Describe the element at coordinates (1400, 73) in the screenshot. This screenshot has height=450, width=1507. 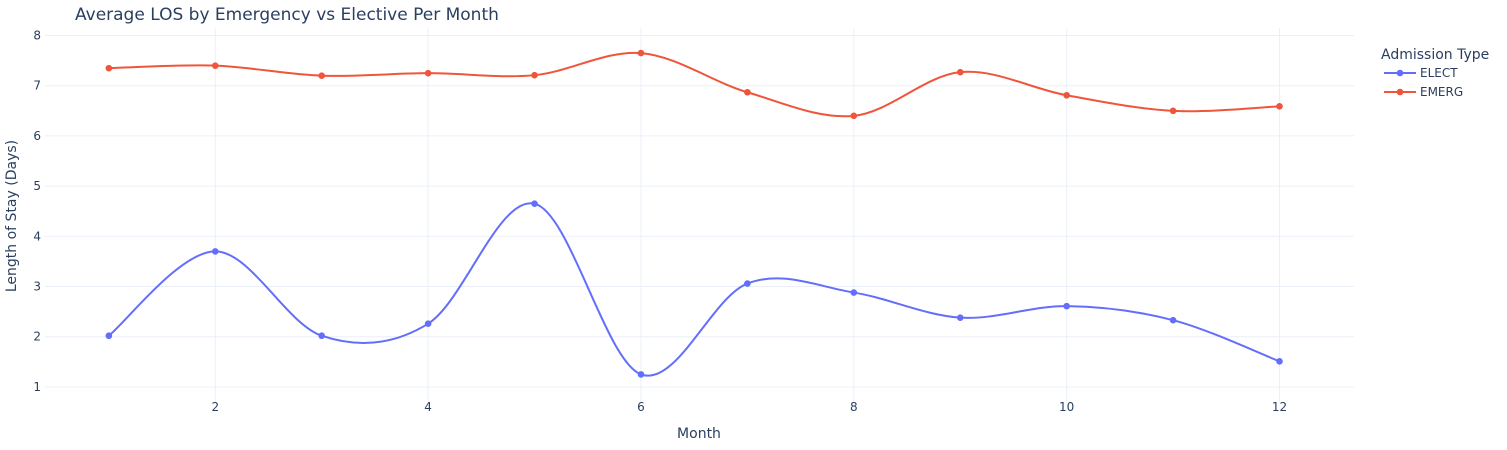
I see `legend-marker-elect` at that location.